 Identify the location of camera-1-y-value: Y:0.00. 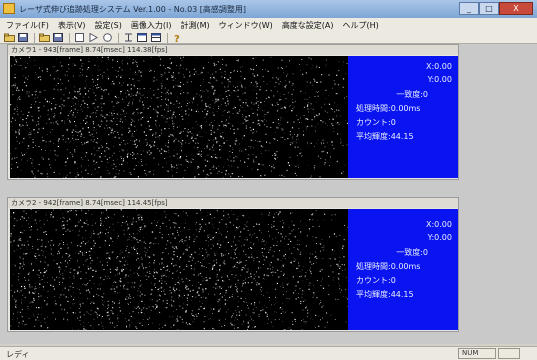
(439, 79).